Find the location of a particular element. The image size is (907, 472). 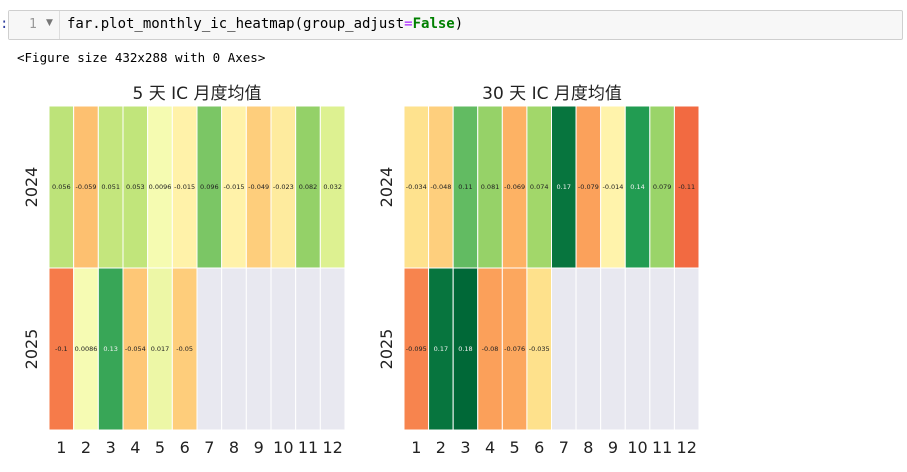

cell-value-label: 0.053 is located at coordinates (135, 187).